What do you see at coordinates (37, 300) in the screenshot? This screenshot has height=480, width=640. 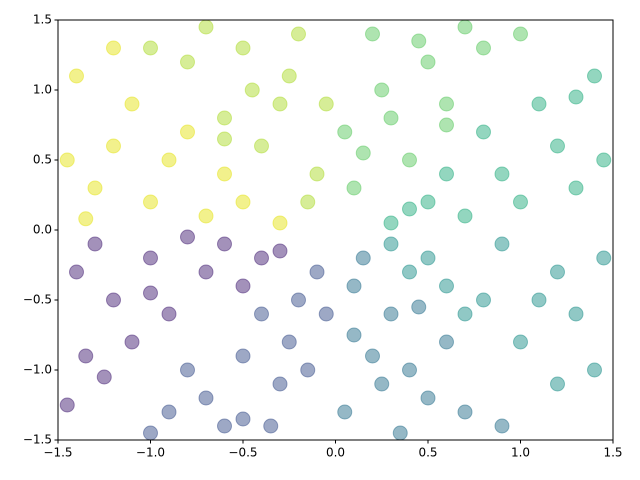 I see `y-tick-label: −0.5` at bounding box center [37, 300].